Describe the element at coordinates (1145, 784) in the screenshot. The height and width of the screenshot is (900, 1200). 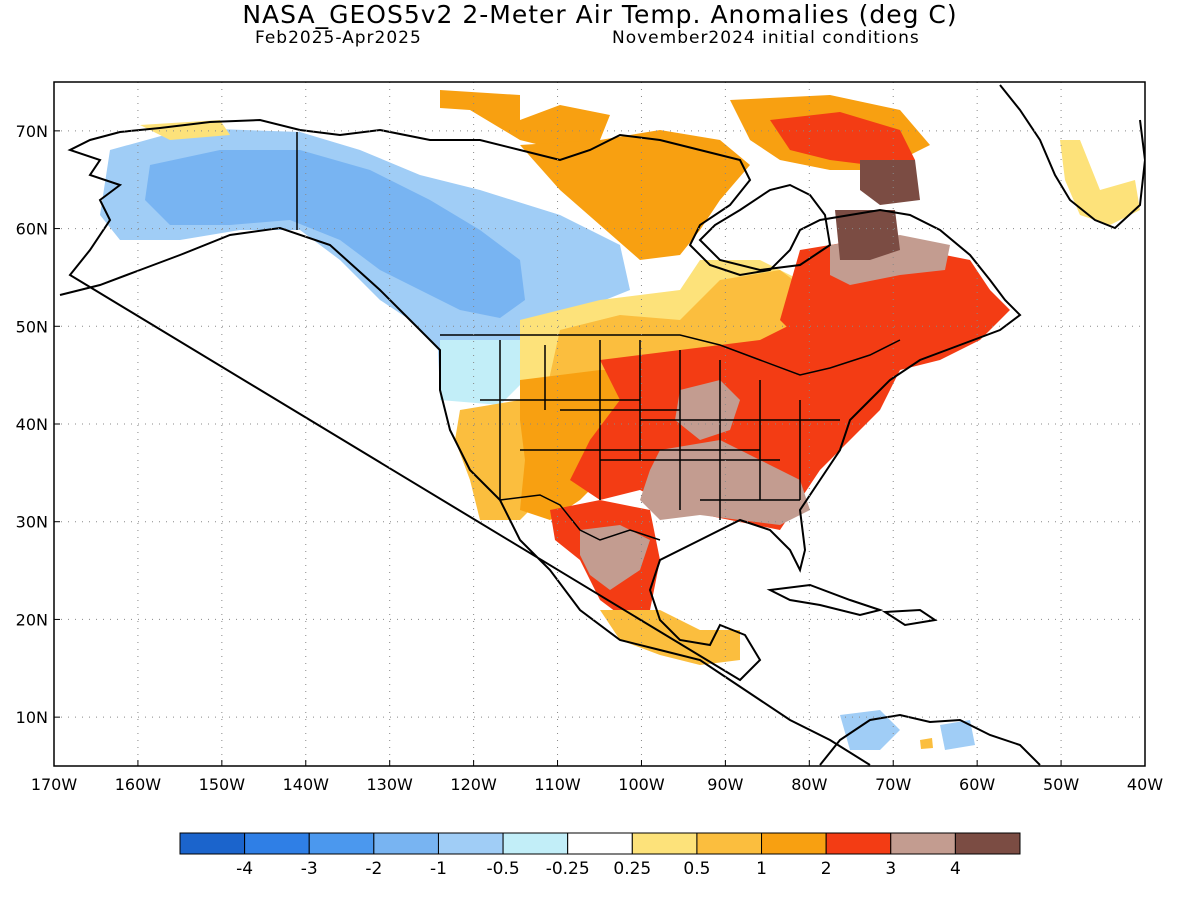
I see `lon-tick-label: 40W` at that location.